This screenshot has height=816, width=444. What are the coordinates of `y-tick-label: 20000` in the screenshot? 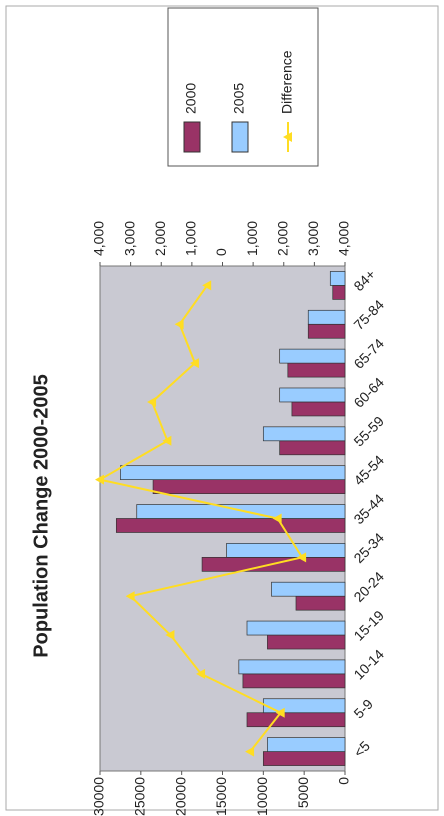 It's located at (180, 796).